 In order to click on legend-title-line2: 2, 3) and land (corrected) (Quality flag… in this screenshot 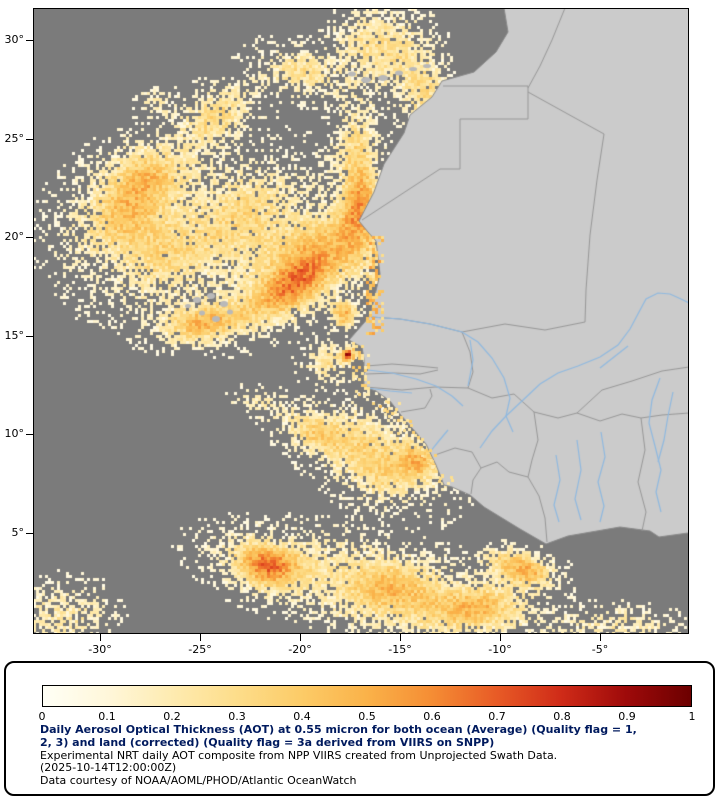, I will do `click(267, 742)`.